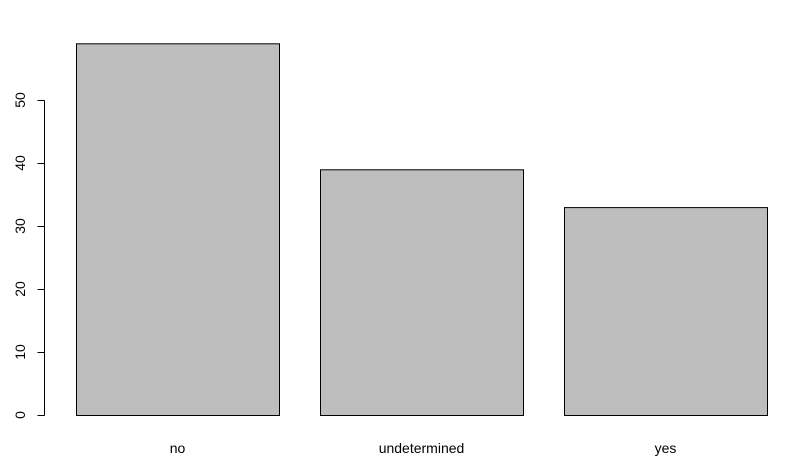  Describe the element at coordinates (178, 448) in the screenshot. I see `x-tick-label-no: no` at that location.